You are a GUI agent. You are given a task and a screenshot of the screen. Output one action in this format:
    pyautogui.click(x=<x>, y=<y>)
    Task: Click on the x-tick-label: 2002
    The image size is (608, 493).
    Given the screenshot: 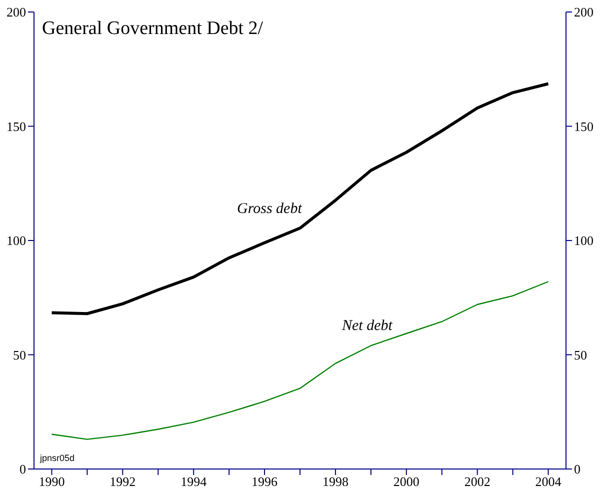 What is the action you would take?
    pyautogui.click(x=477, y=482)
    